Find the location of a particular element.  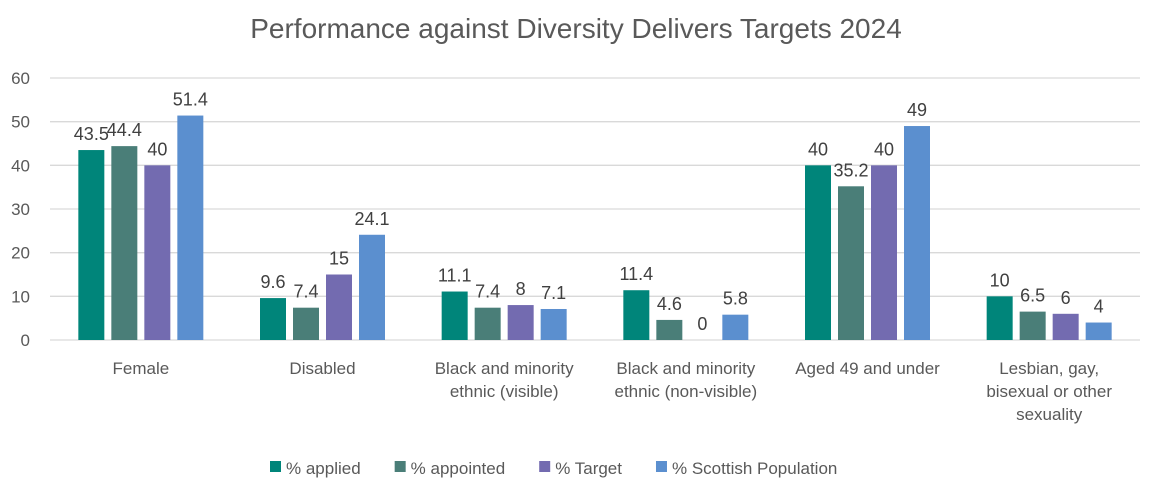

legend-label: % Target is located at coordinates (588, 468).